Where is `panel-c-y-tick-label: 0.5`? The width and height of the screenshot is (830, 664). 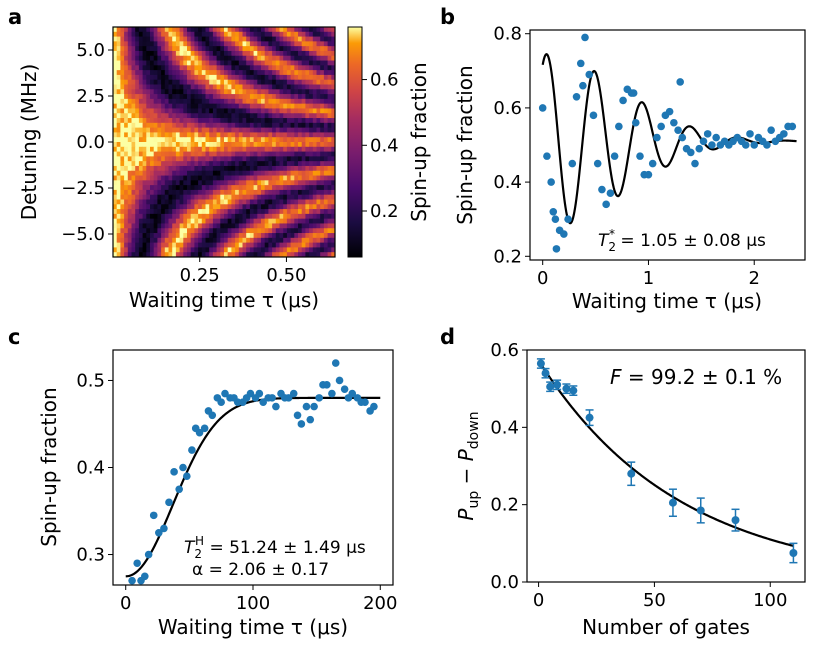 panel-c-y-tick-label: 0.5 is located at coordinates (90, 380).